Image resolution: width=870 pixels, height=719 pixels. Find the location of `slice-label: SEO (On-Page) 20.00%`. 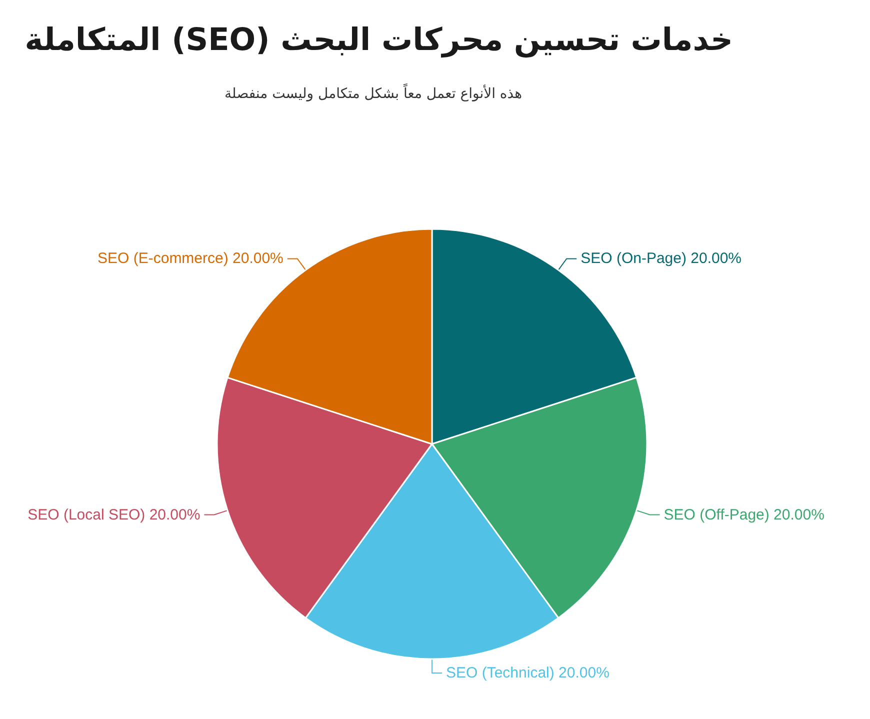

slice-label: SEO (On-Page) 20.00% is located at coordinates (661, 259).